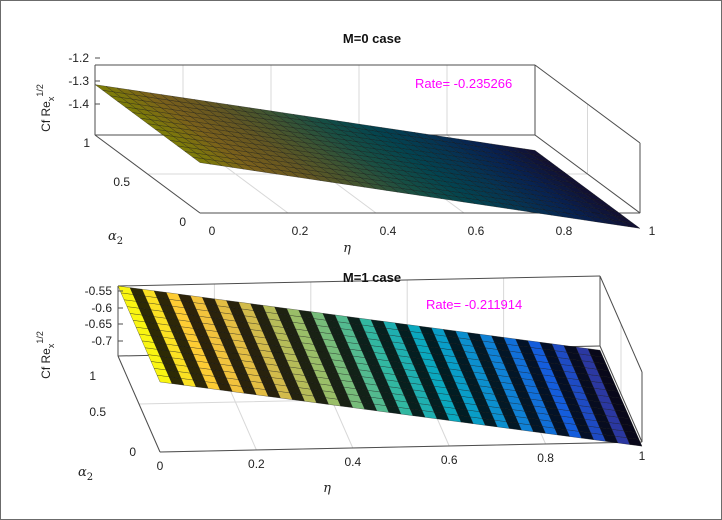  What do you see at coordinates (101, 308) in the screenshot?
I see `z-tick-label: -0.6` at bounding box center [101, 308].